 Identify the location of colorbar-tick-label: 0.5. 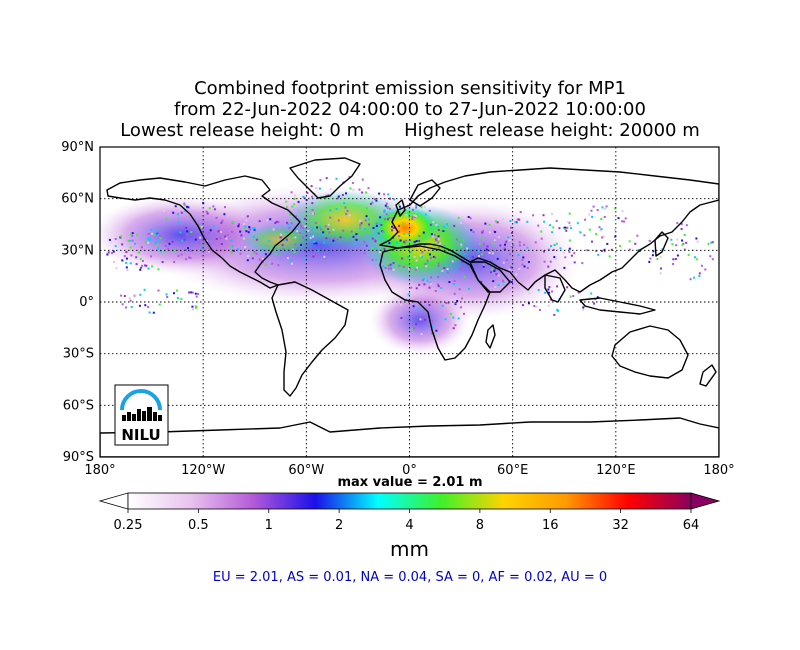
(198, 525).